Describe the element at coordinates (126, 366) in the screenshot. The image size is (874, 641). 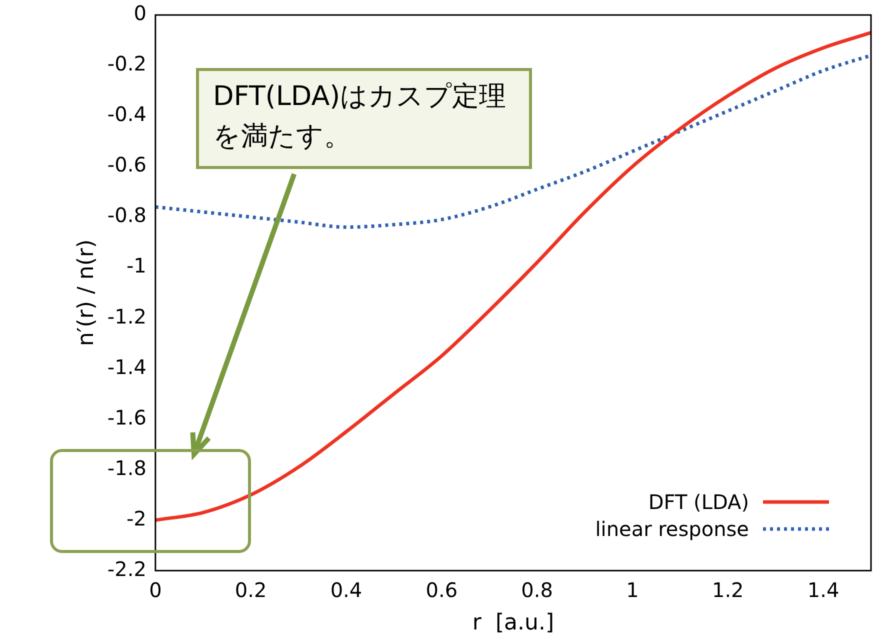
I see `y-tick-label: -1.4` at that location.